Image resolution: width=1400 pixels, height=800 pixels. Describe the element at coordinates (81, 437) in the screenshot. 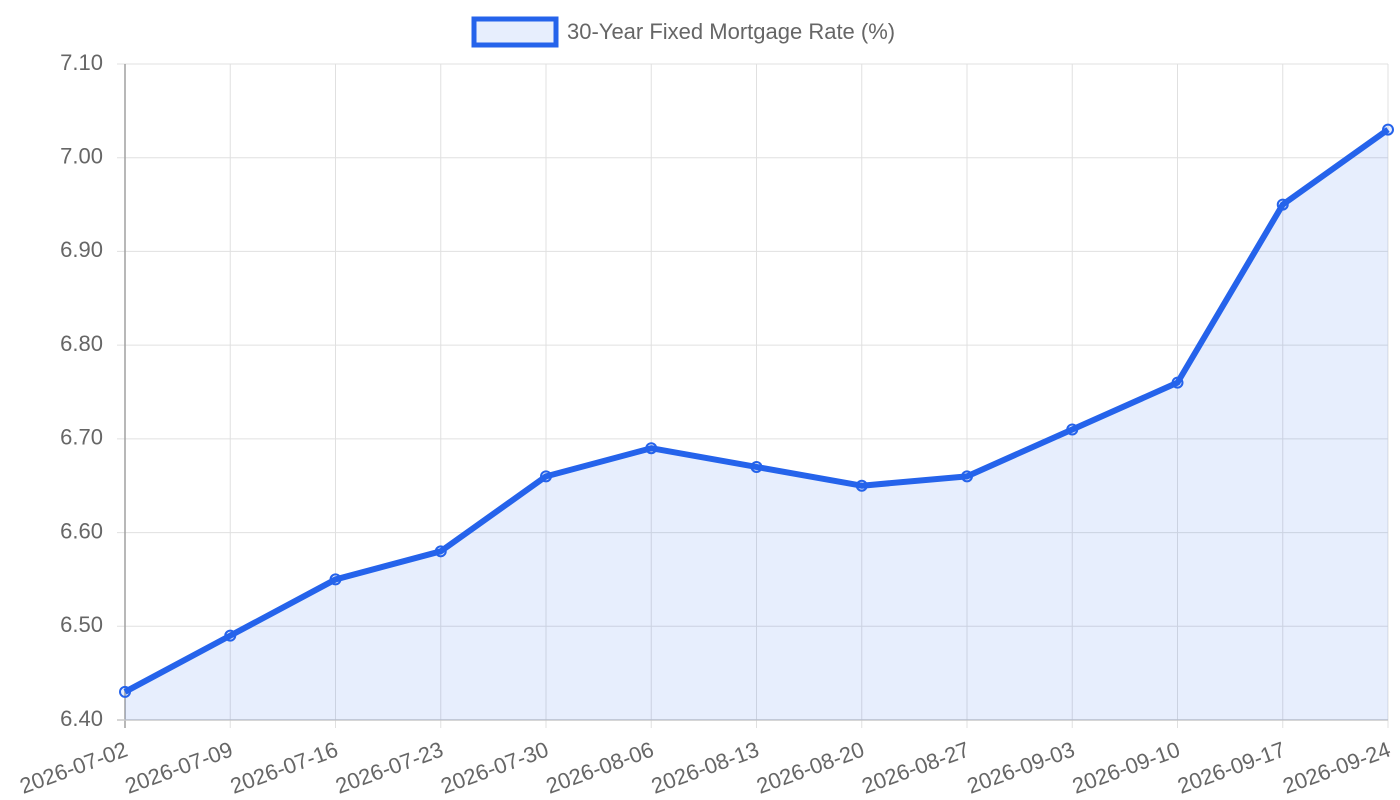

I see `y-tick-label: 6.70` at that location.